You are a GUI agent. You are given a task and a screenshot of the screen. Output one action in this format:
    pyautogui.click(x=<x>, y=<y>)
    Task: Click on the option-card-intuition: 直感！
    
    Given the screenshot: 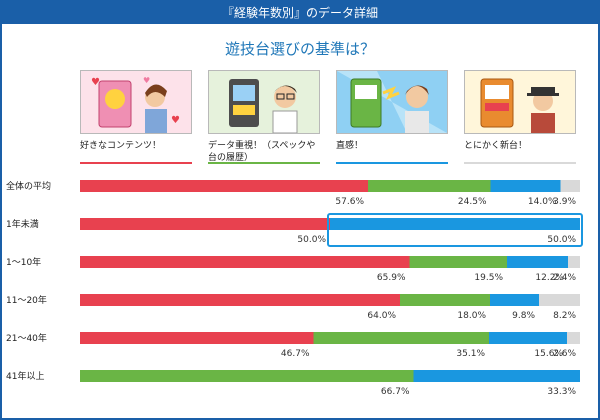 What is the action you would take?
    pyautogui.click(x=392, y=117)
    